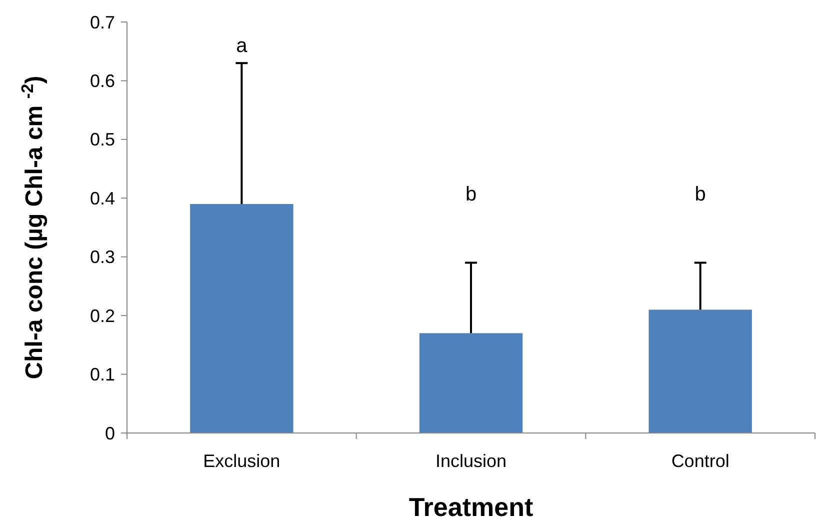 The image size is (825, 528). What do you see at coordinates (102, 374) in the screenshot?
I see `y-tick-label: 0.1` at bounding box center [102, 374].